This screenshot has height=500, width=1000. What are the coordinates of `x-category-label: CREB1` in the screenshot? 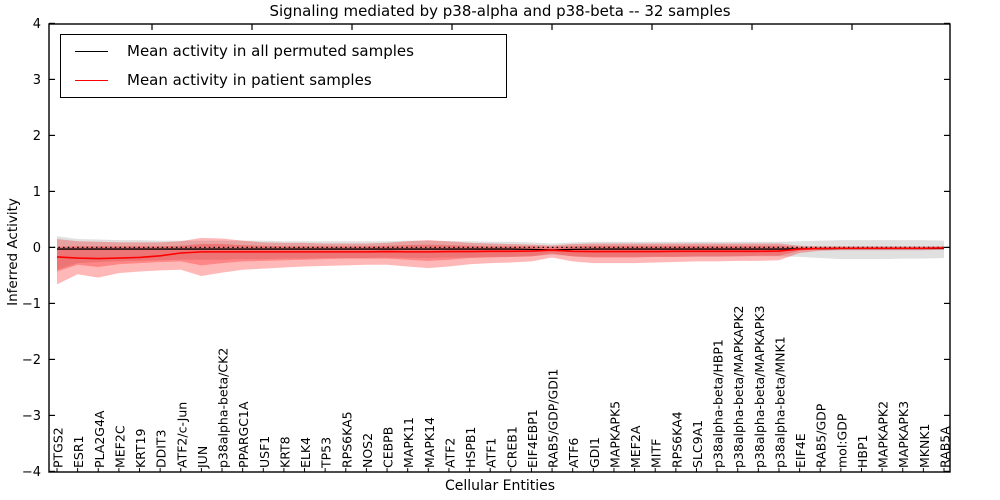 It's located at (511, 447).